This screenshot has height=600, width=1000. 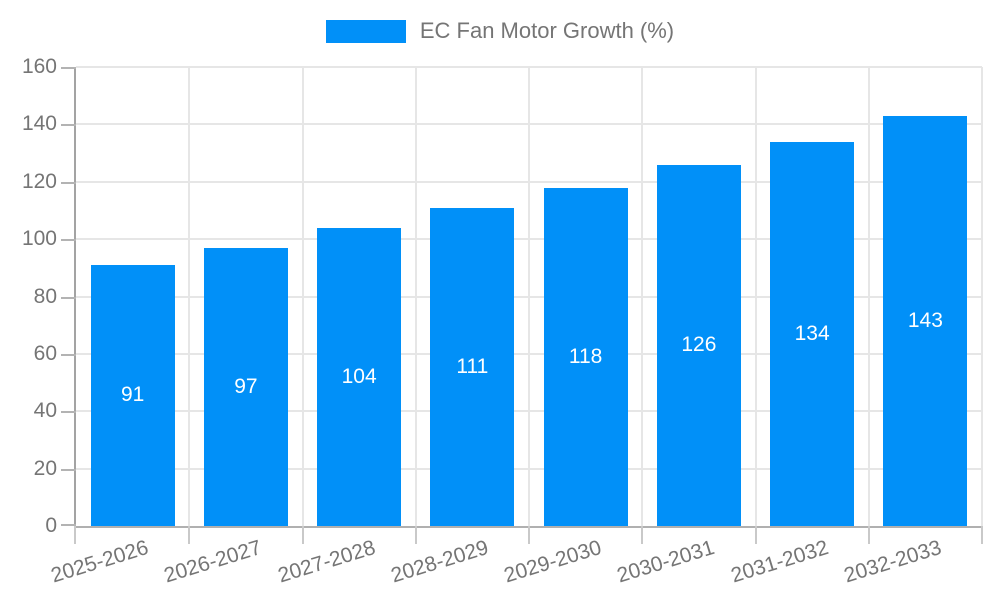 I want to click on bar-value-label: 91, so click(x=132, y=395).